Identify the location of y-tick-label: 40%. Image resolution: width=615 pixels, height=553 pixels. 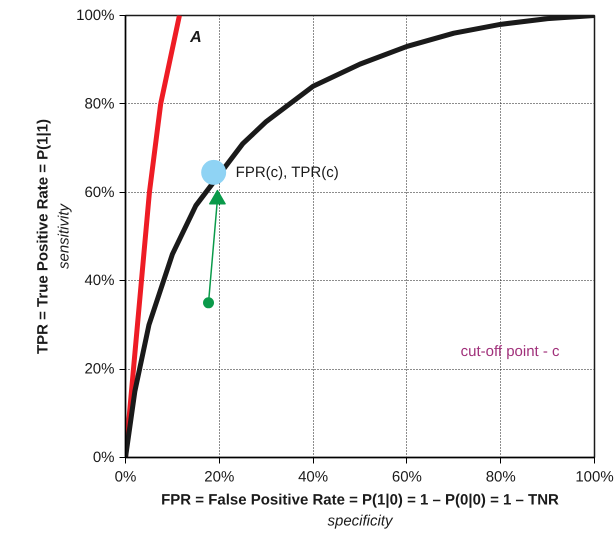
(99, 281).